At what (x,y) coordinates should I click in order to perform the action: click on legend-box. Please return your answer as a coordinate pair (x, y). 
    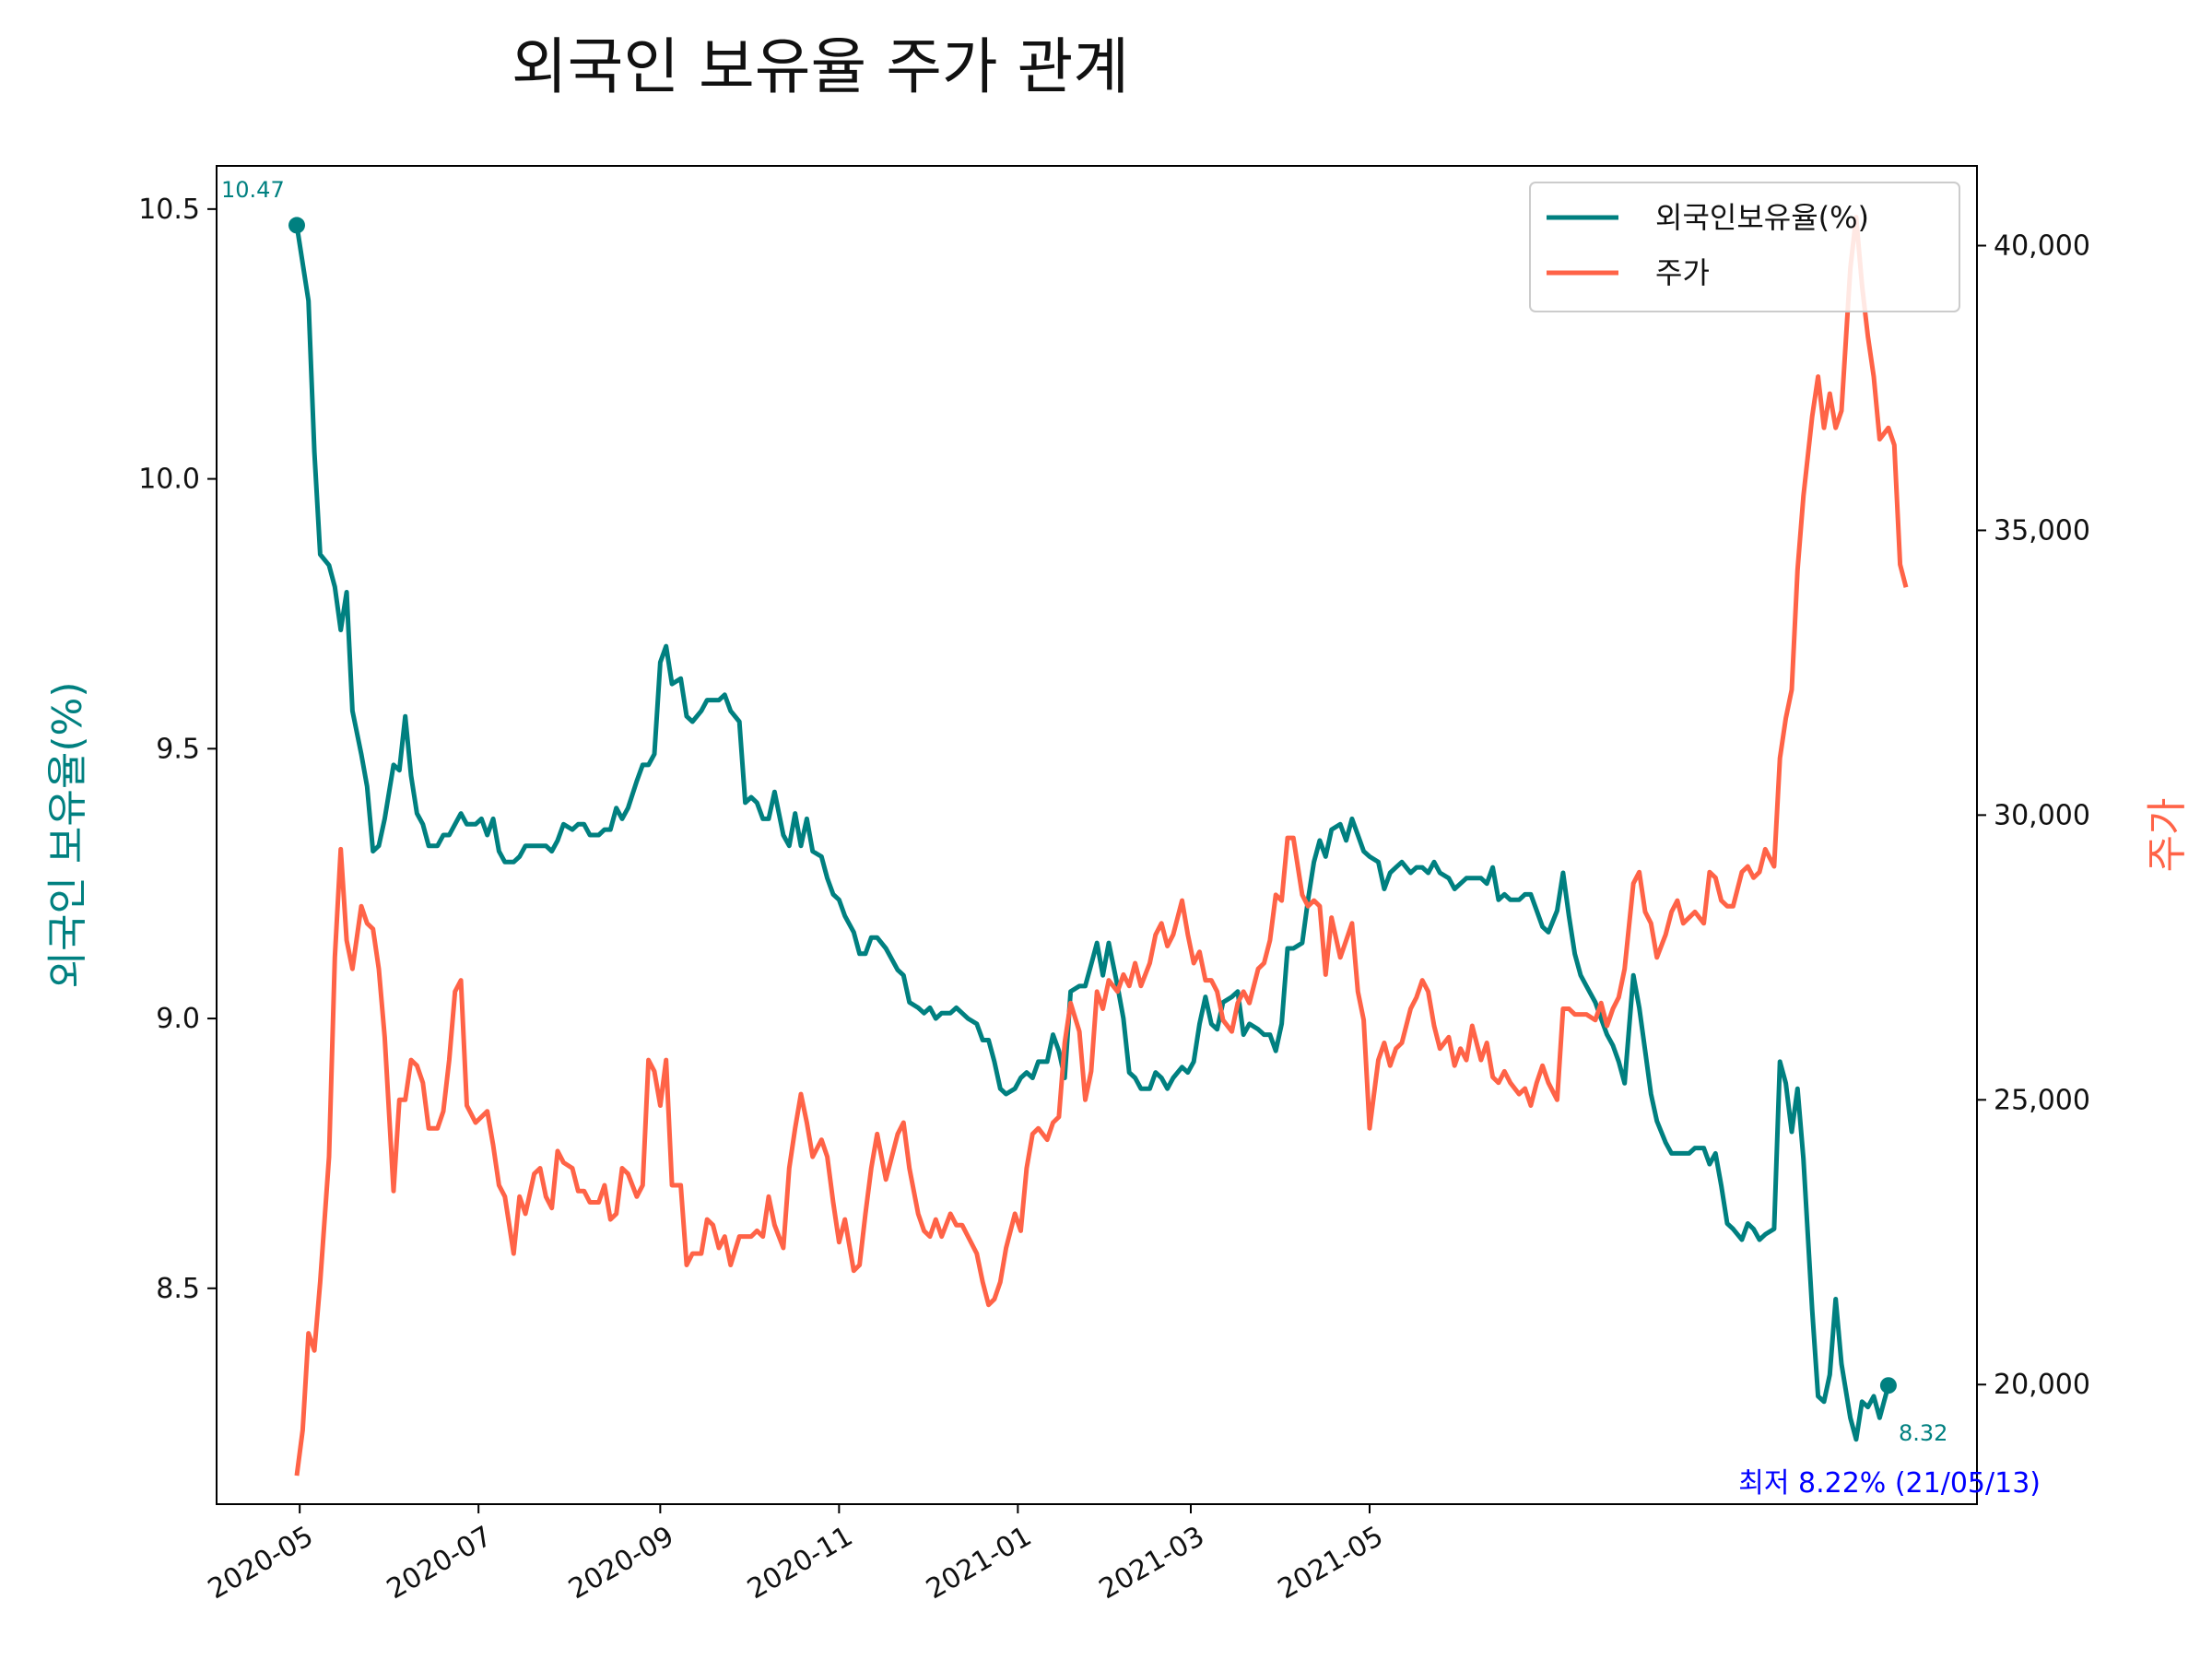
    Looking at the image, I should click on (1744, 247).